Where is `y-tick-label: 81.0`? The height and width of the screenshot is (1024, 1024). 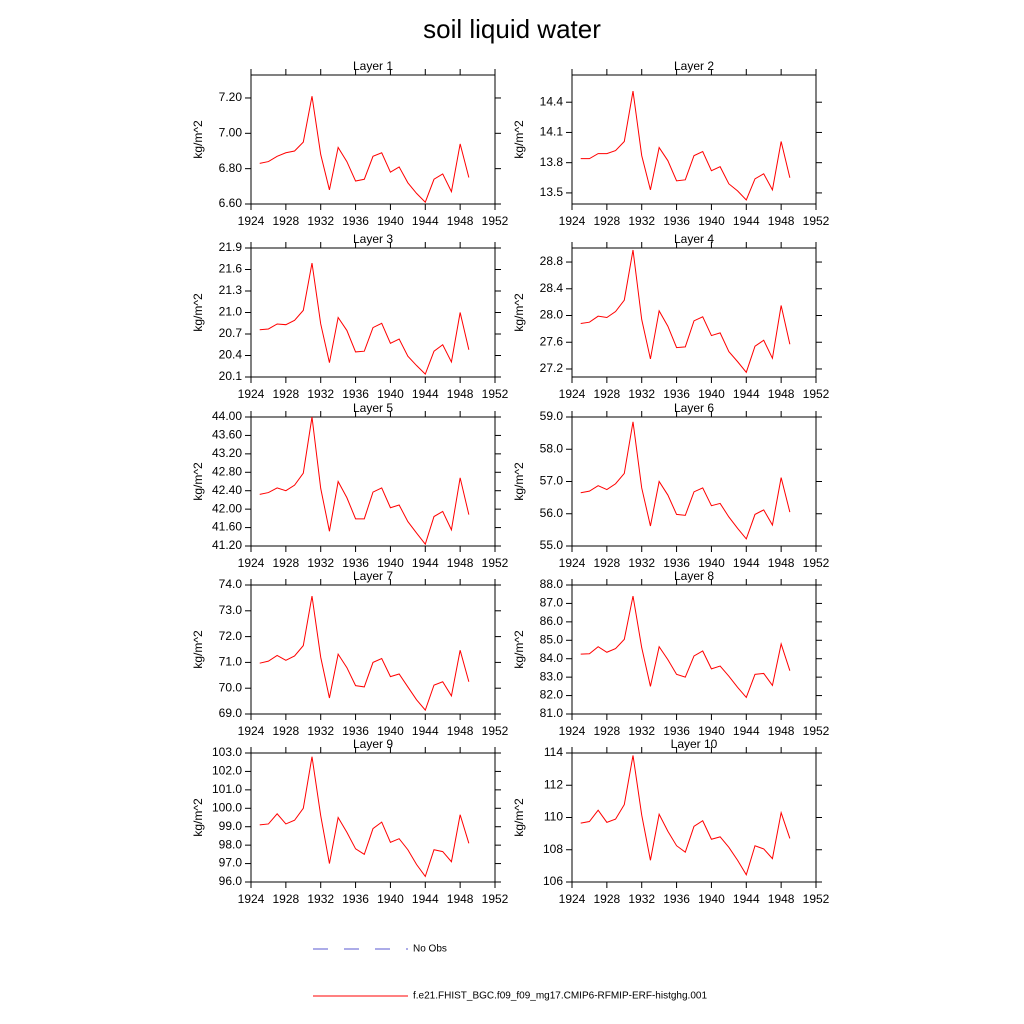 y-tick-label: 81.0 is located at coordinates (552, 713).